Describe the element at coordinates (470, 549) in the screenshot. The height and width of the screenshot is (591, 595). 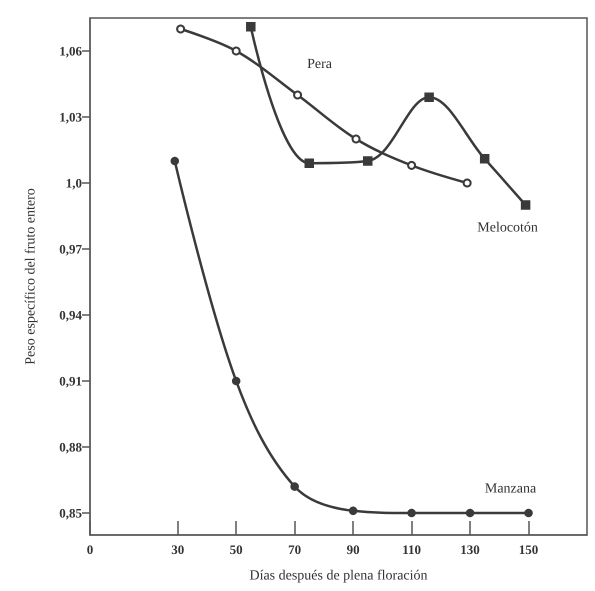
I see `x-tick-label: 130` at that location.